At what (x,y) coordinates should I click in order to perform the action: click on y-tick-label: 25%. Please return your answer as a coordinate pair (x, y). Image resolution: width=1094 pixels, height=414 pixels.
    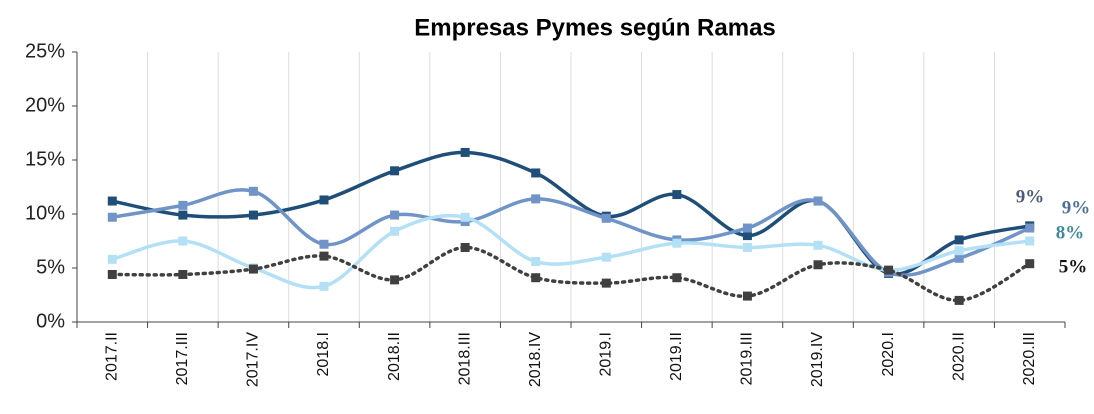
    Looking at the image, I should click on (45, 51).